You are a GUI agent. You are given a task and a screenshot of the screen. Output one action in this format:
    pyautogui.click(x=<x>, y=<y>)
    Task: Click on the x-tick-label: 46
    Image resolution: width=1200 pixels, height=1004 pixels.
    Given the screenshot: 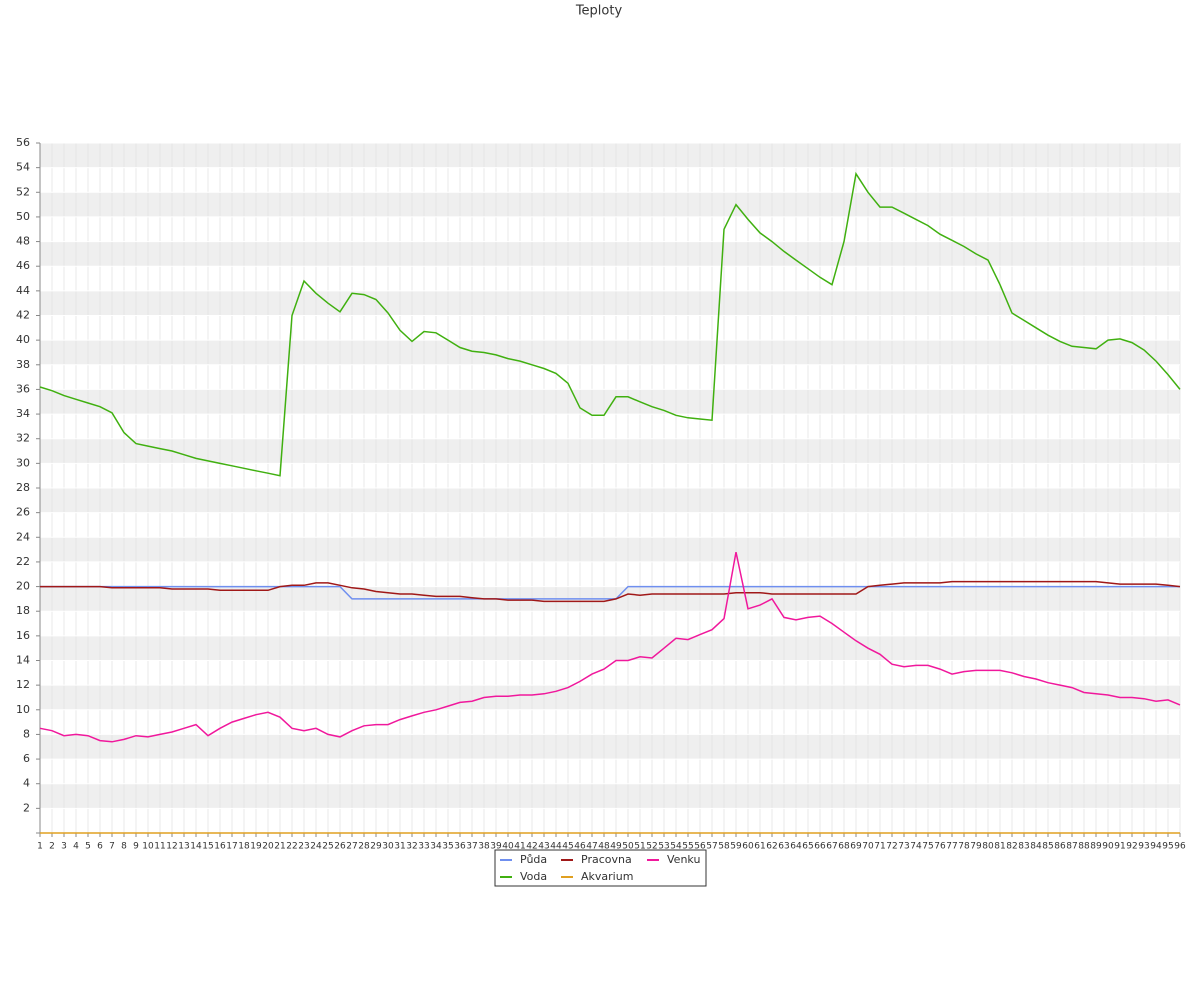 What is the action you would take?
    pyautogui.click(x=580, y=847)
    